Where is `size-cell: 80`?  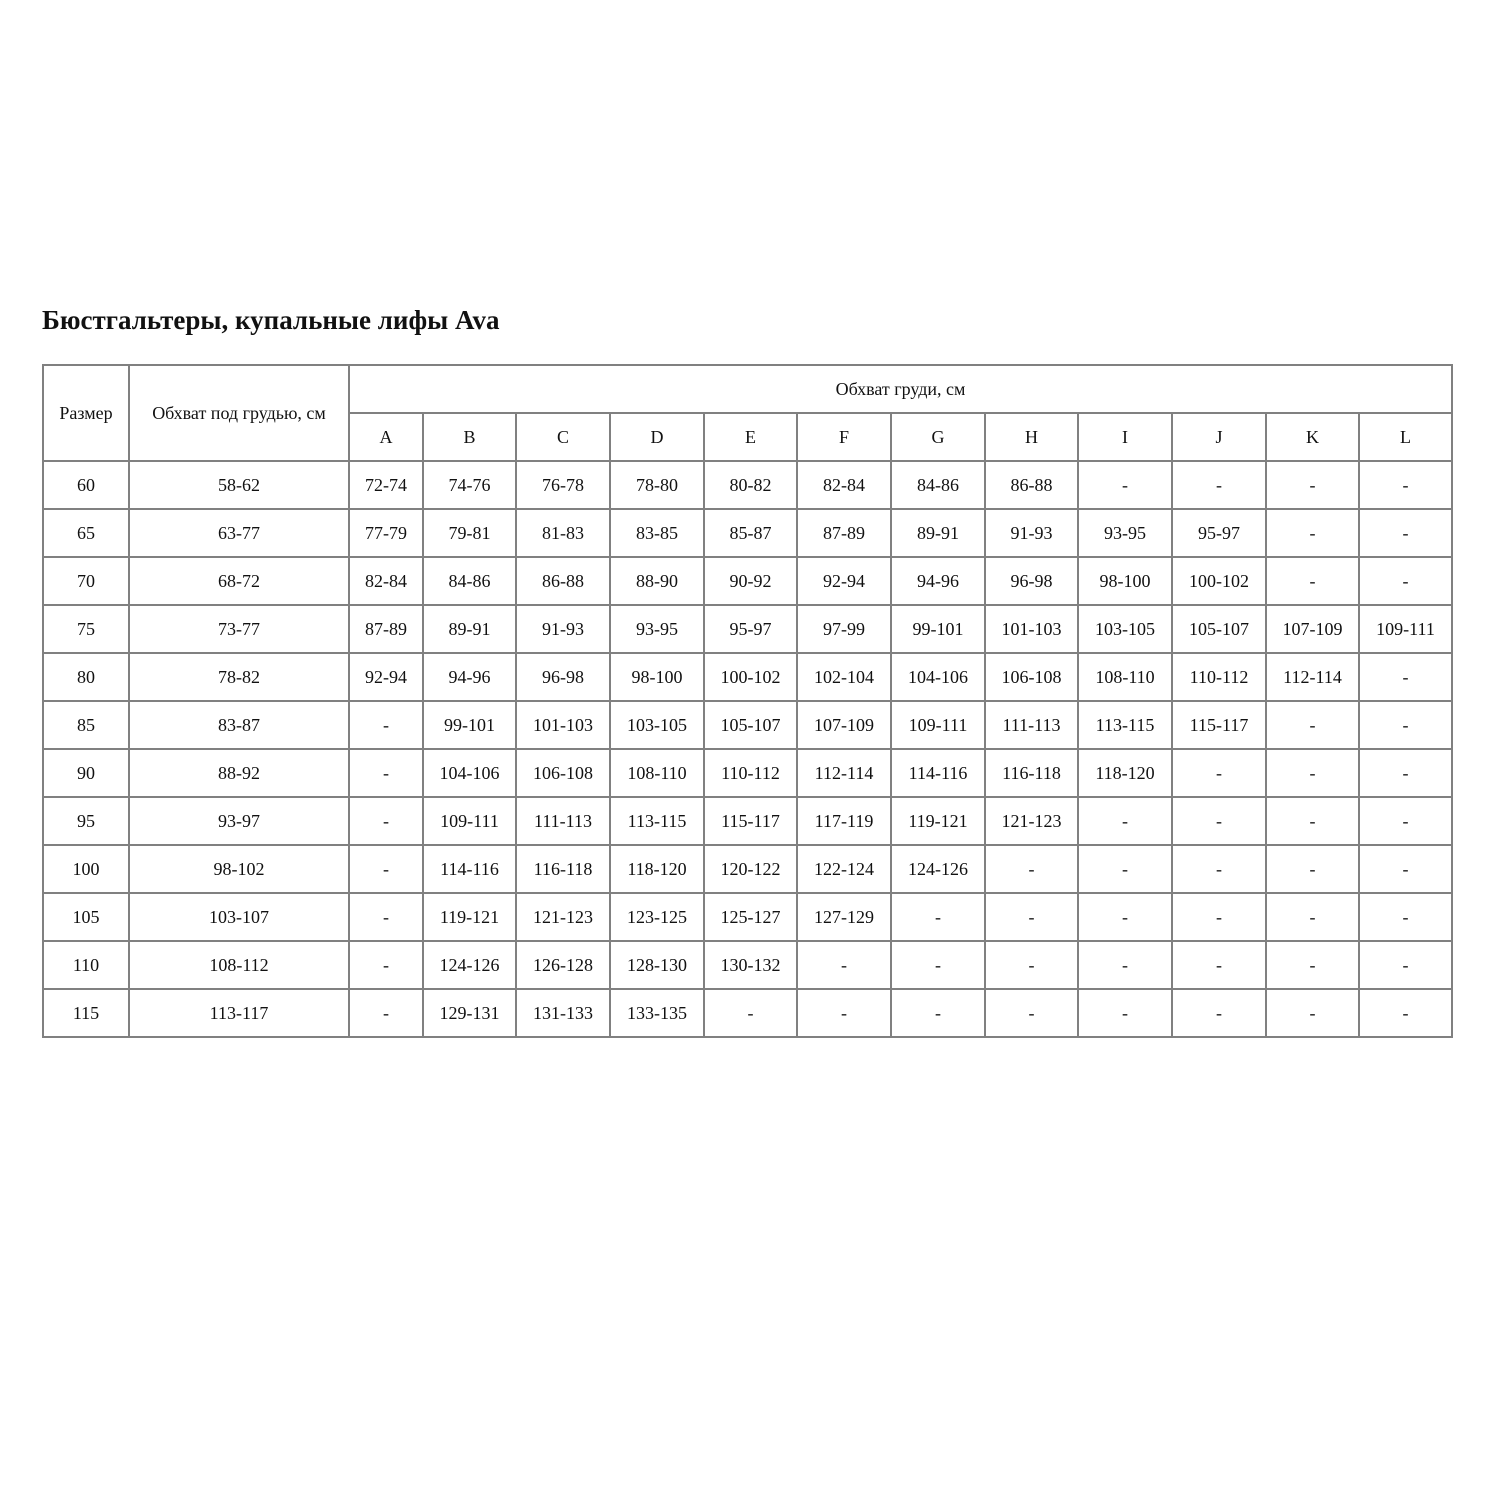
size-cell: 80 is located at coordinates (86, 677).